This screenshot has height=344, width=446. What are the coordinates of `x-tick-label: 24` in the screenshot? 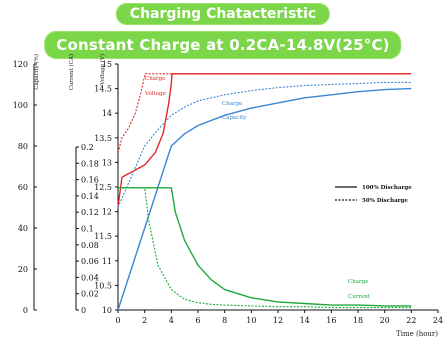 It's located at (438, 320).